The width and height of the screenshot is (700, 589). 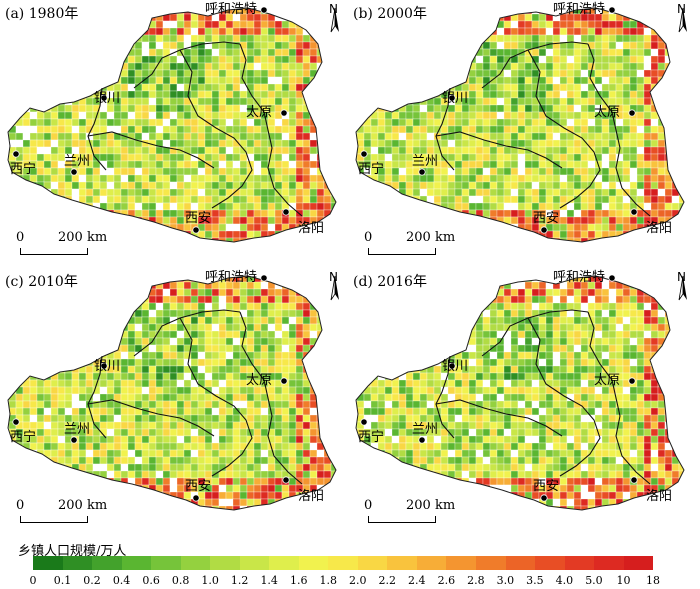 I want to click on legend-tick-label: 1.8, so click(x=328, y=580).